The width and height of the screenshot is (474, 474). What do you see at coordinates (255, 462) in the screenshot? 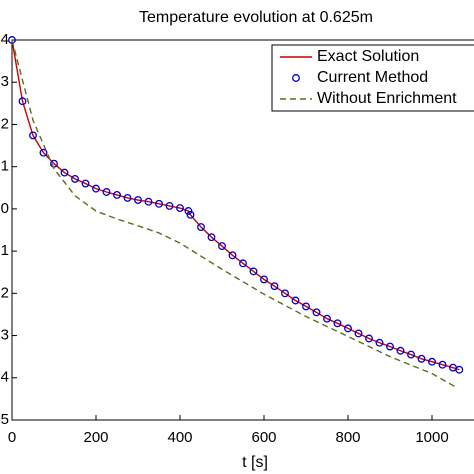
I see `x-axis-label: t [s]` at bounding box center [255, 462].